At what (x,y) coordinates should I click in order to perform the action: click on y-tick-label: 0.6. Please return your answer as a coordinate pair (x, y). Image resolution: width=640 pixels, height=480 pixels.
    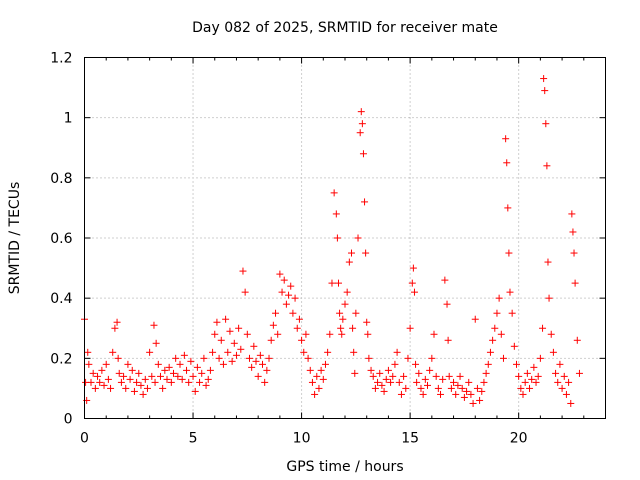
    Looking at the image, I should click on (61, 239).